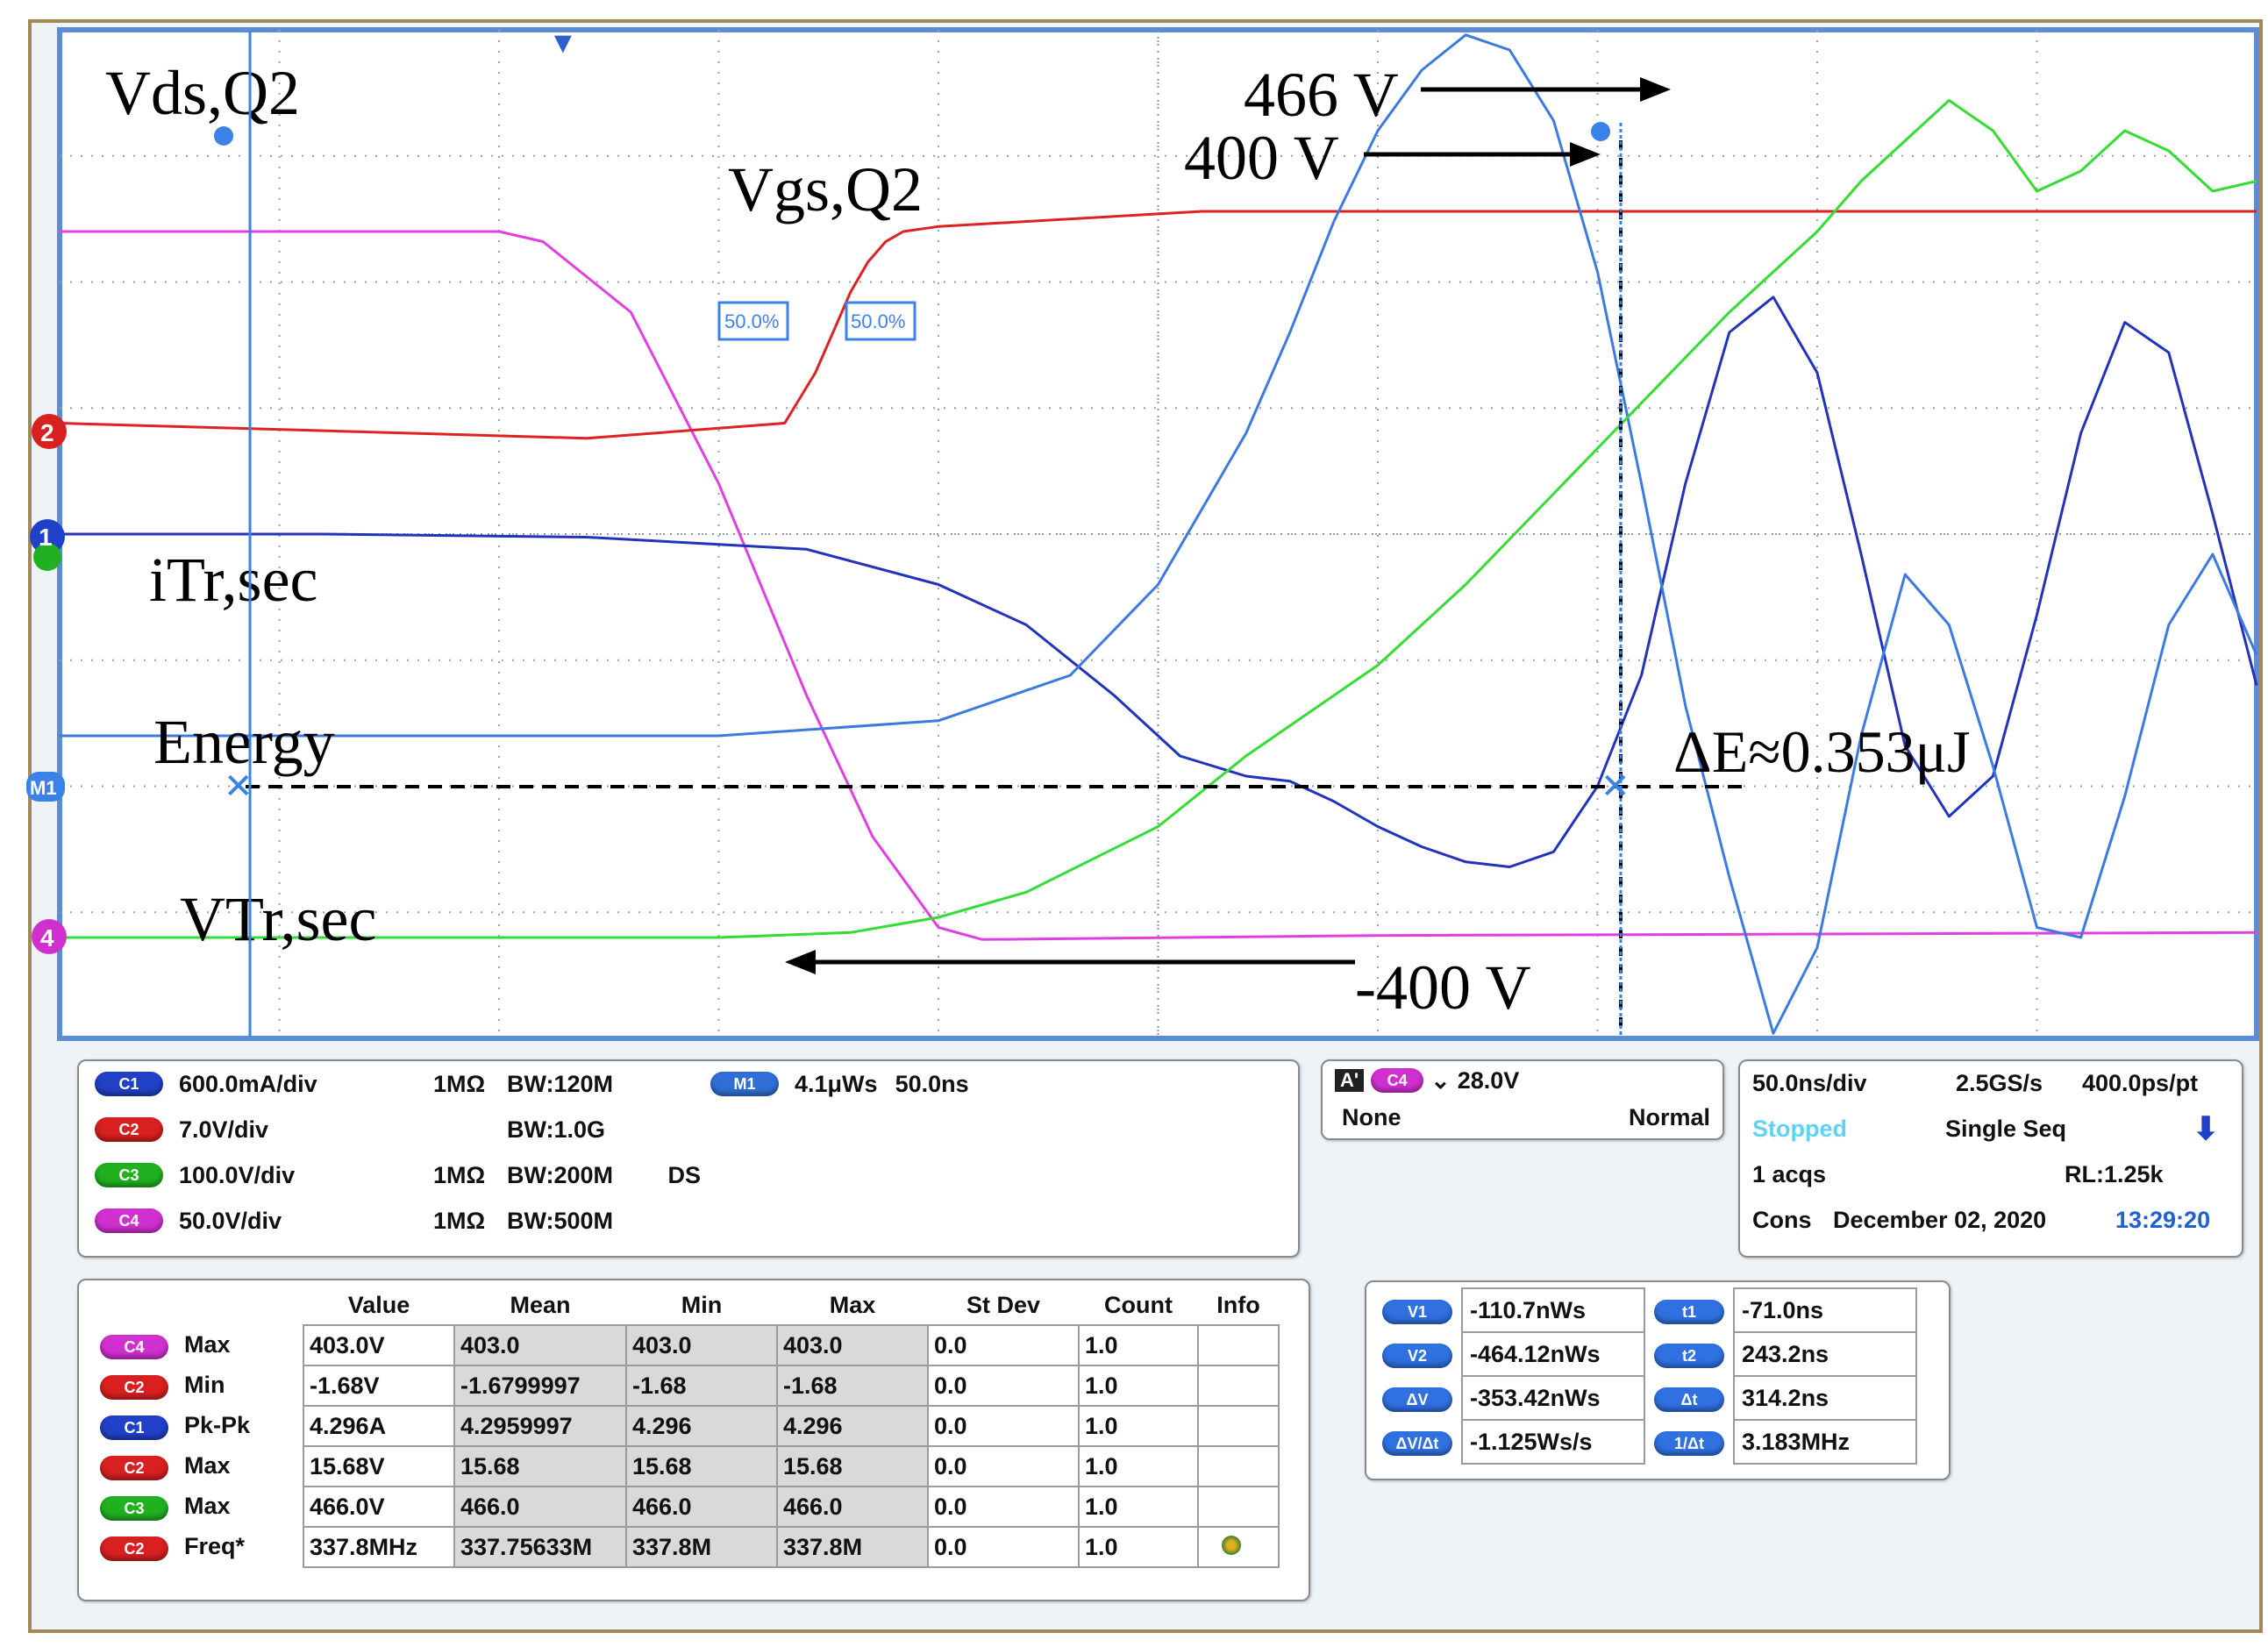  I want to click on cursor-row: ΔV/Δt -1.125Ws/s 1/Δt 3.183MHz, so click(1645, 1442).